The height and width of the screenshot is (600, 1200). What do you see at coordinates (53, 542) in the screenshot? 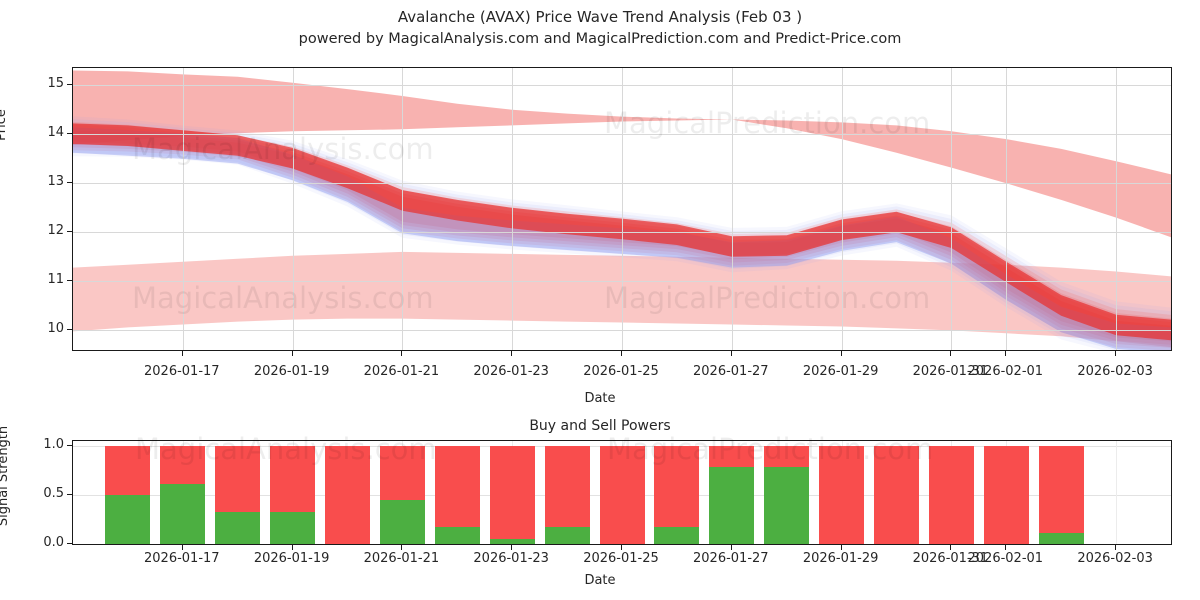
I see `buy-sell-ytick-label: 0.0` at bounding box center [53, 542].